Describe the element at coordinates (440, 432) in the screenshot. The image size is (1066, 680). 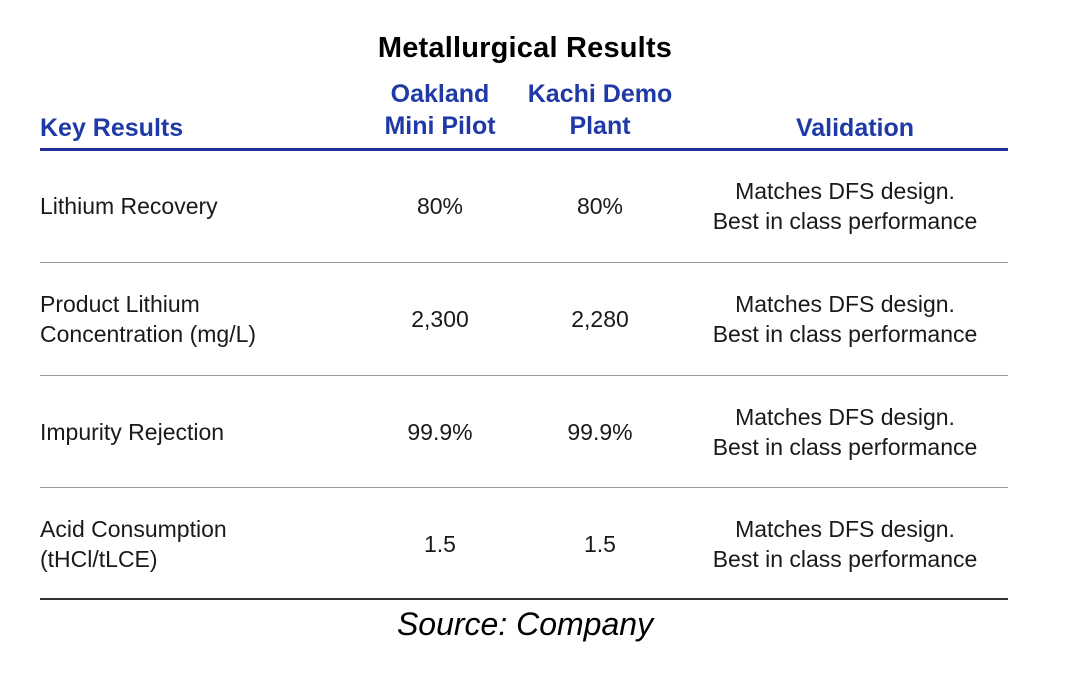
I see `oakland-value: 99.9%` at that location.